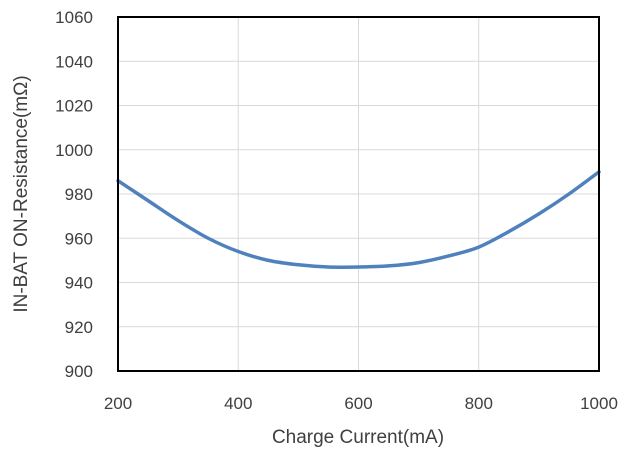 This screenshot has width=622, height=452. I want to click on x-tick-label: 400, so click(238, 403).